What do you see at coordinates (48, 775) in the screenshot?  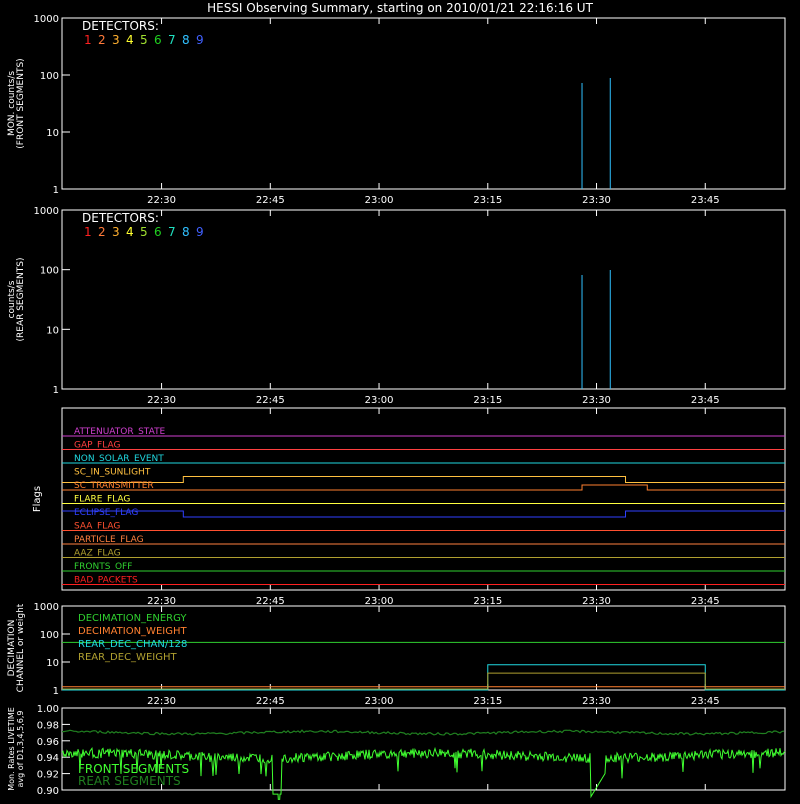 I see `y-tick-label: 0.92` at bounding box center [48, 775].